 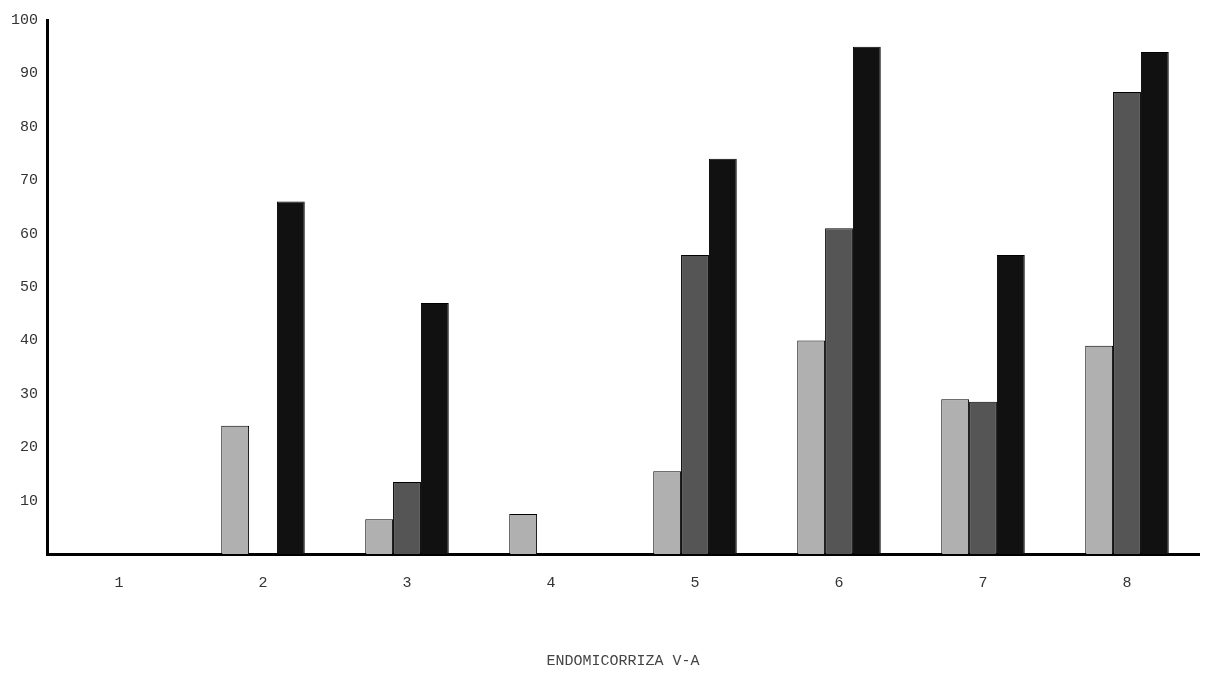 What do you see at coordinates (263, 583) in the screenshot?
I see `x-tick-label: 2` at bounding box center [263, 583].